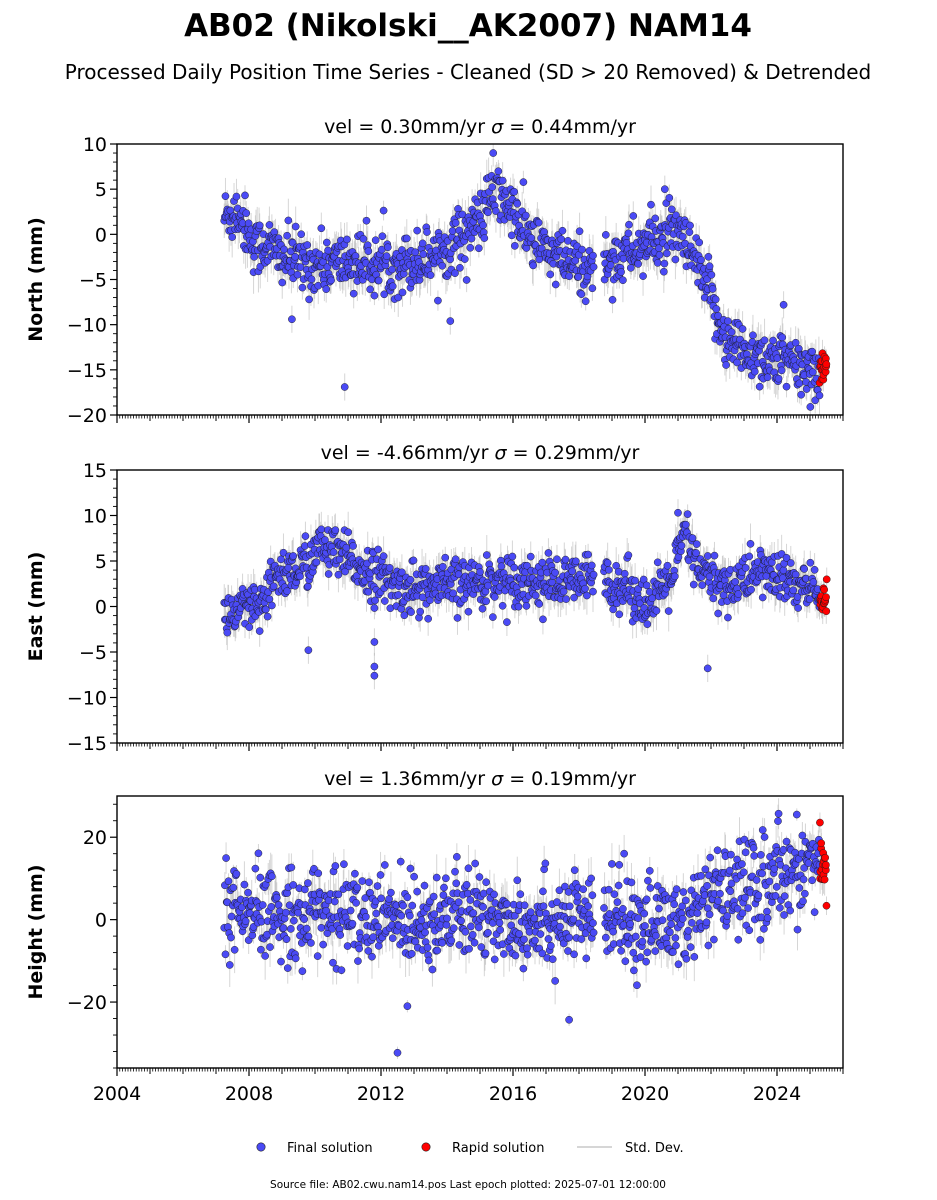 This screenshot has width=937, height=1200. I want to click on y-tick-label: −20, so click(87, 416).